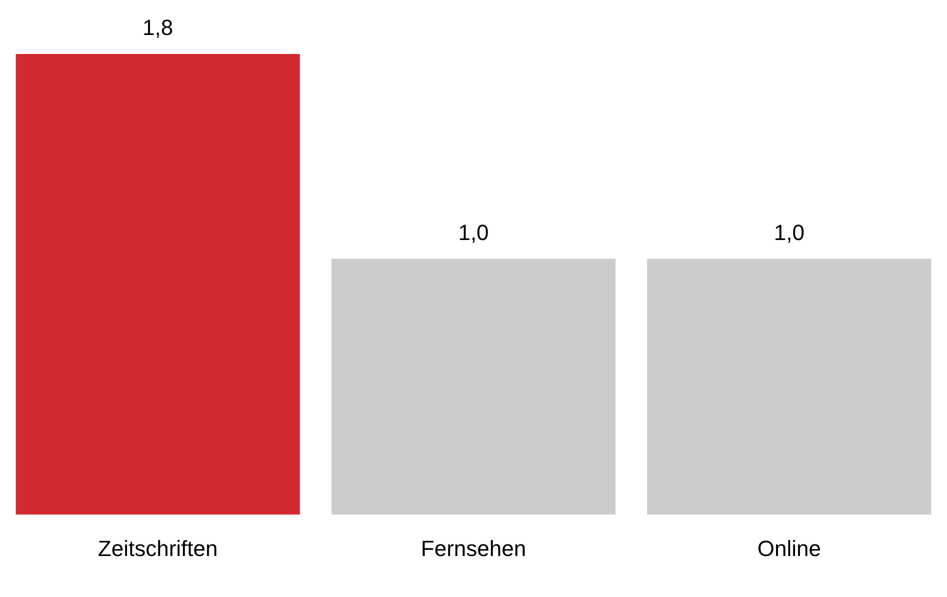 The height and width of the screenshot is (597, 947). What do you see at coordinates (473, 548) in the screenshot?
I see `x-tick-label: Fernsehen` at bounding box center [473, 548].